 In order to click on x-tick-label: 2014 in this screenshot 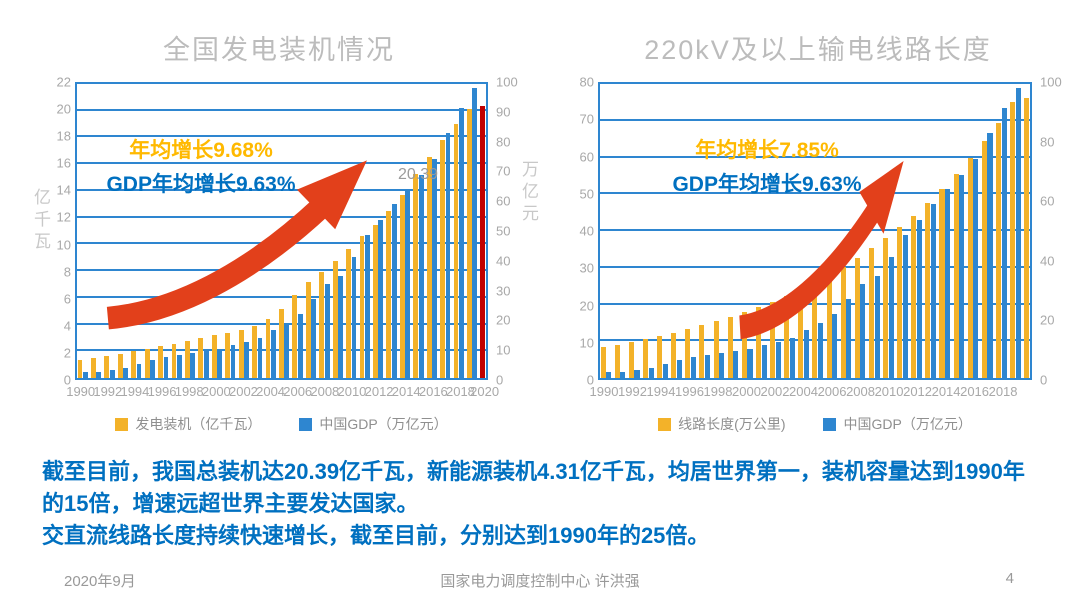, I will do `click(406, 391)`.